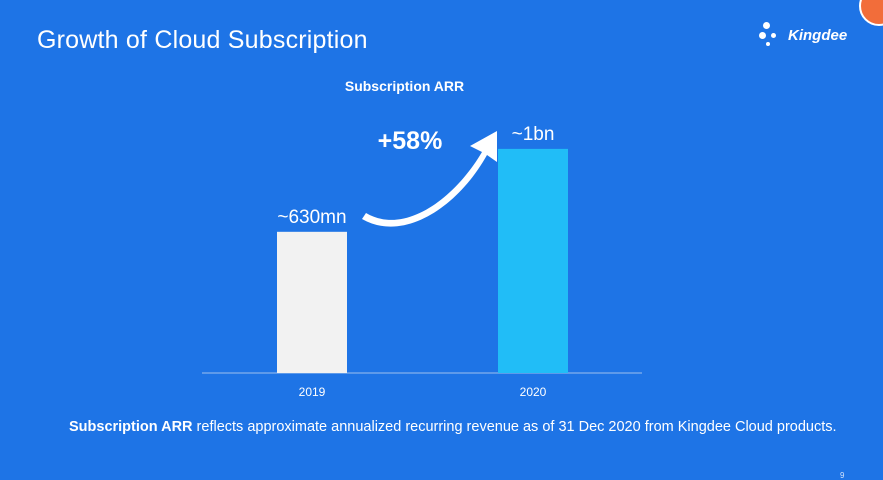 This screenshot has width=883, height=480. I want to click on bar-2019, so click(312, 302).